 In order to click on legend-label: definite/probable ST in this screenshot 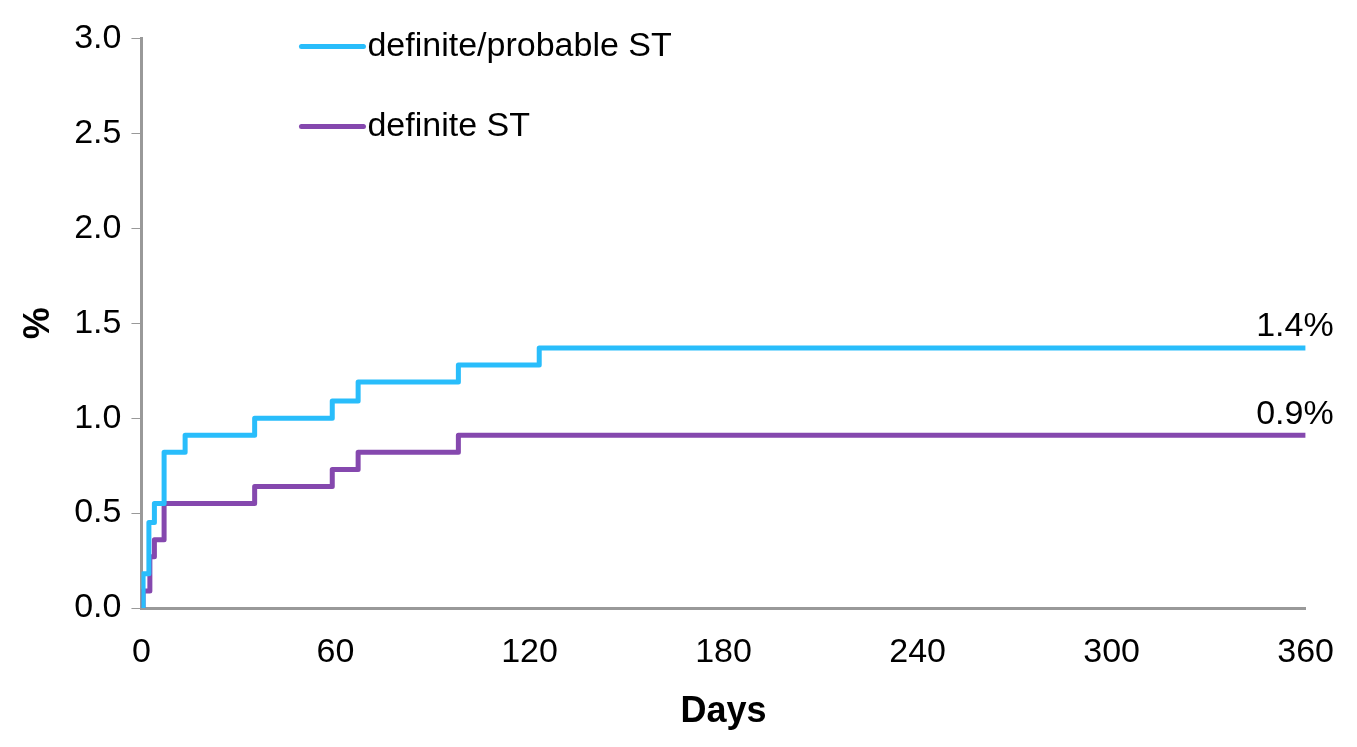, I will do `click(519, 43)`.